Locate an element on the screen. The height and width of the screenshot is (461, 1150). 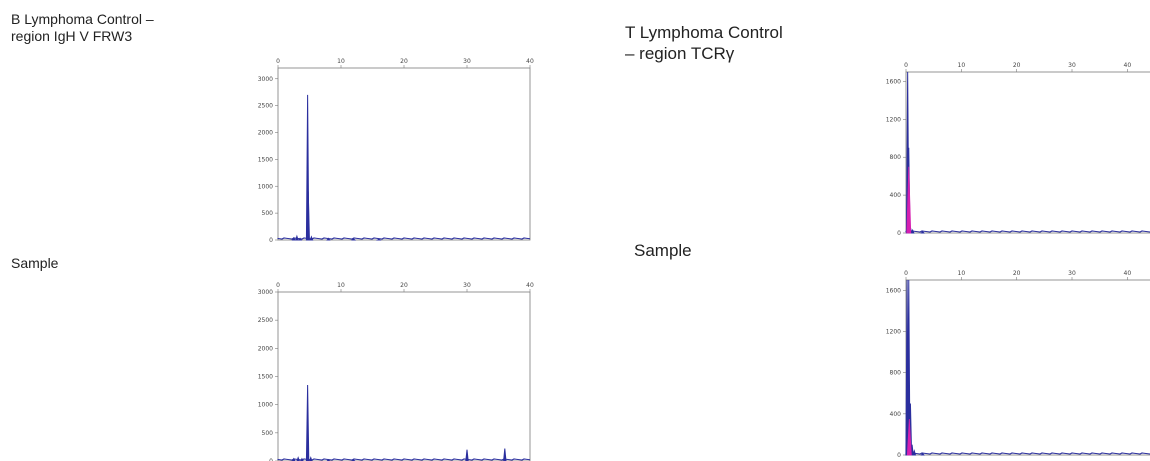
b-lymphoma-sample-plot: 0 10 20 30 40 0 500 1000 1500 2000 2500 3000 is located at coordinates (396, 371).